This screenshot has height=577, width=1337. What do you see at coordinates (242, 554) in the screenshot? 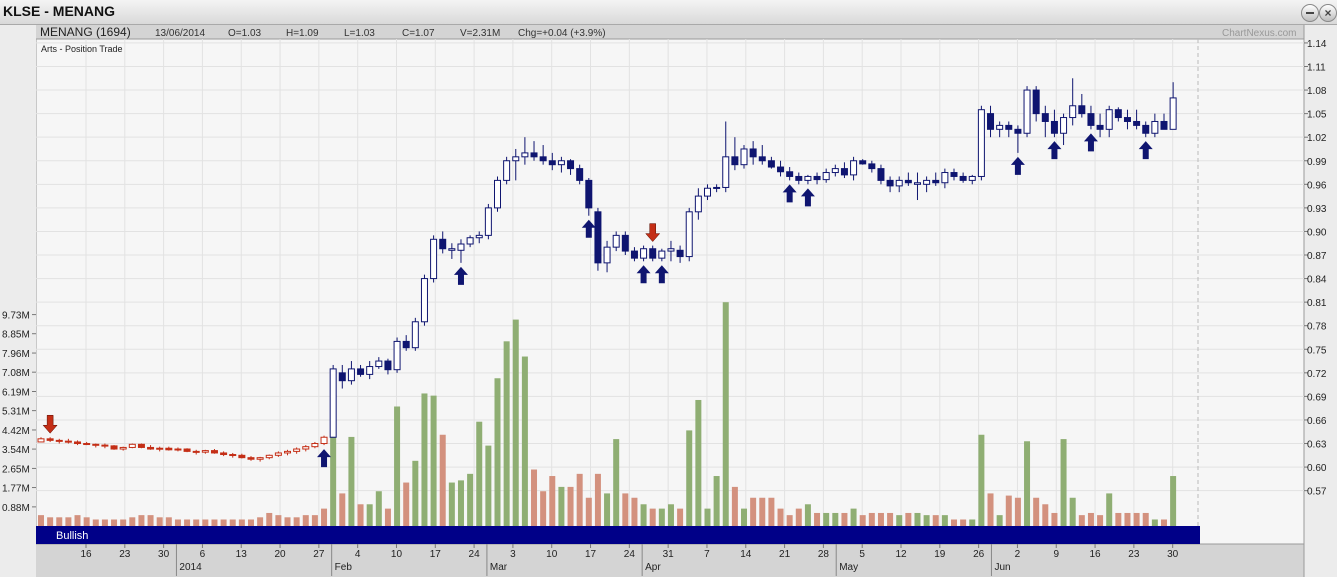
I see `date-tick-label: 13` at bounding box center [242, 554].